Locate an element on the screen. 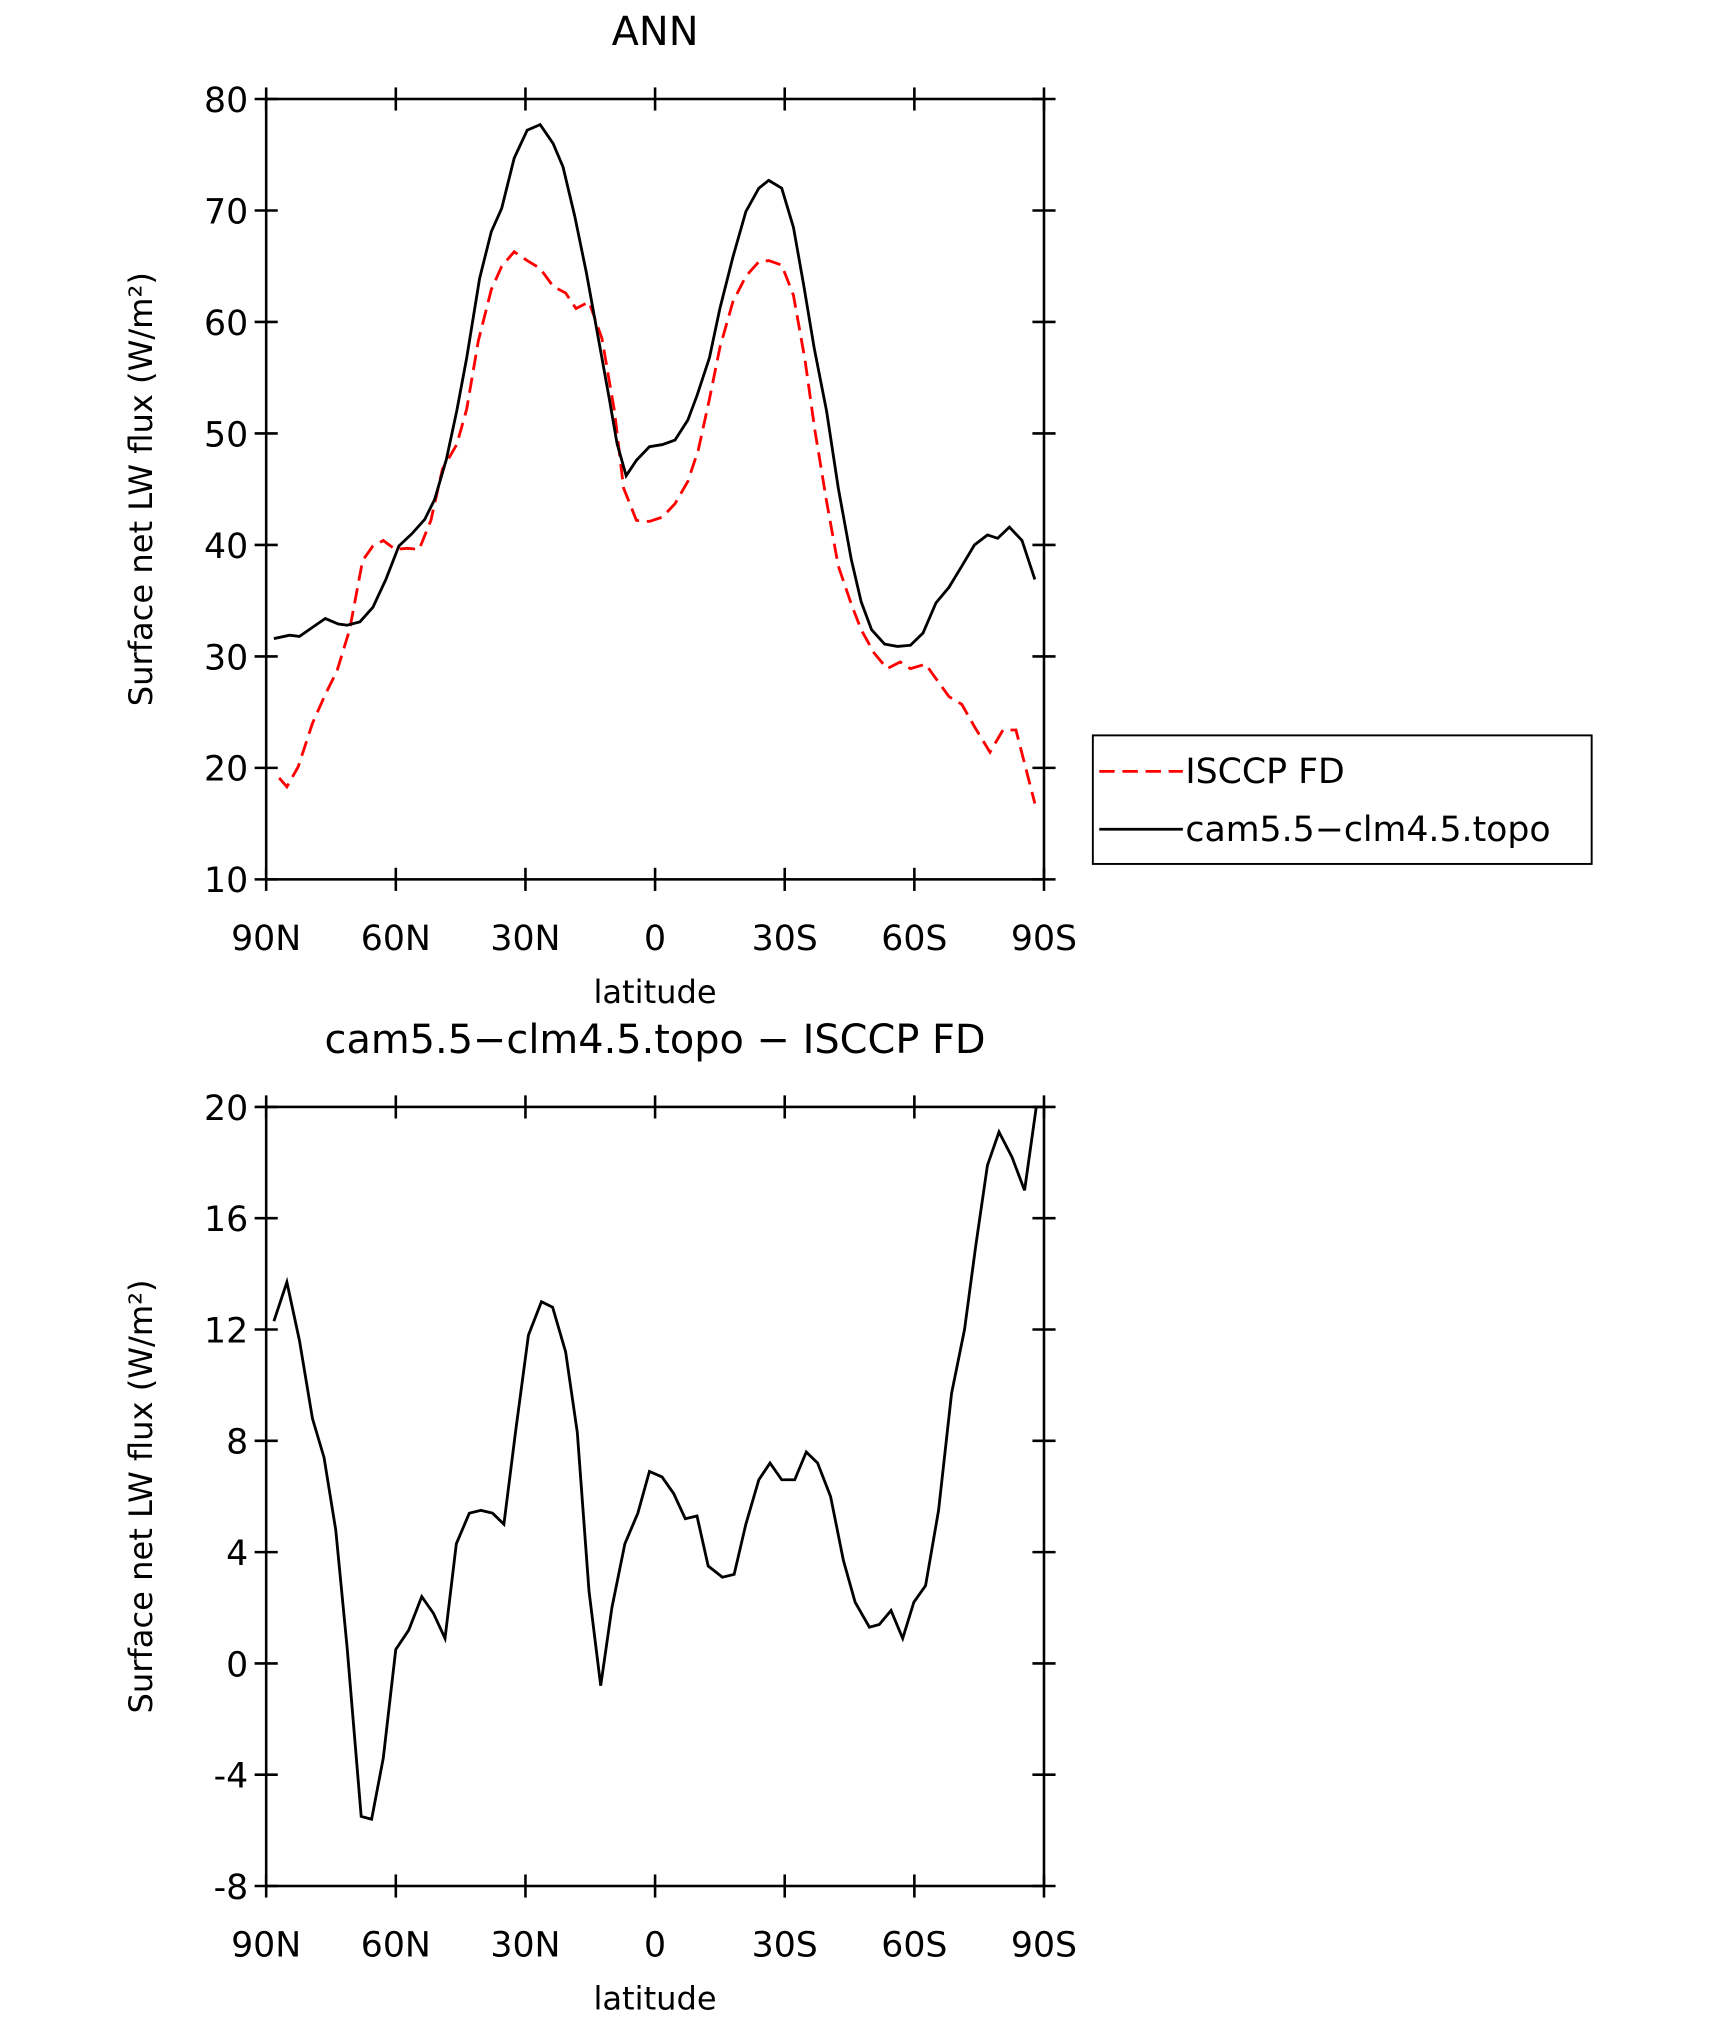 This screenshot has width=1710, height=2021. y-tick-label: -8 is located at coordinates (231, 1888).